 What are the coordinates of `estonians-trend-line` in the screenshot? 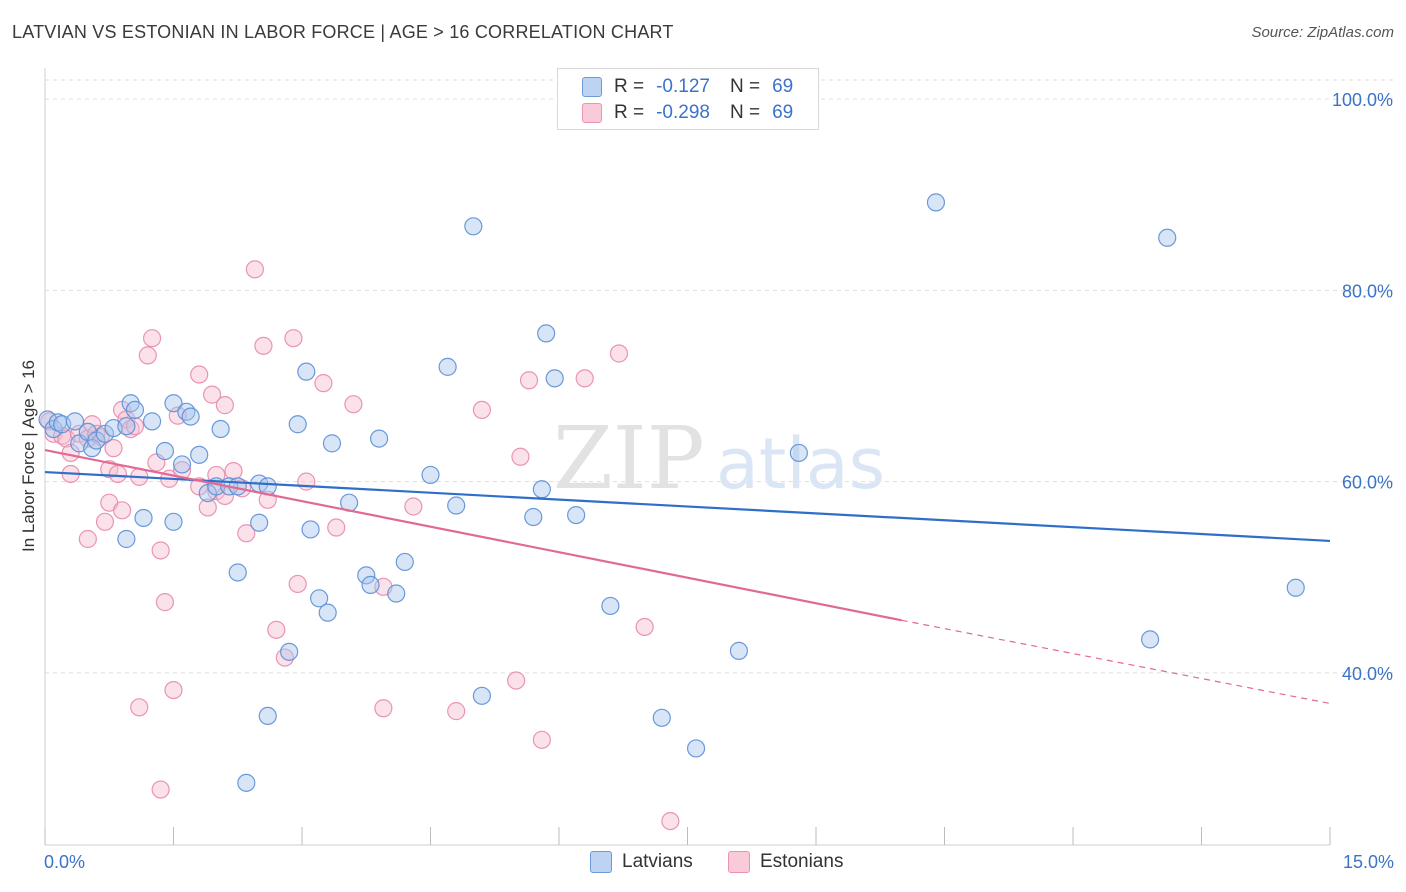 It's located at (473, 535).